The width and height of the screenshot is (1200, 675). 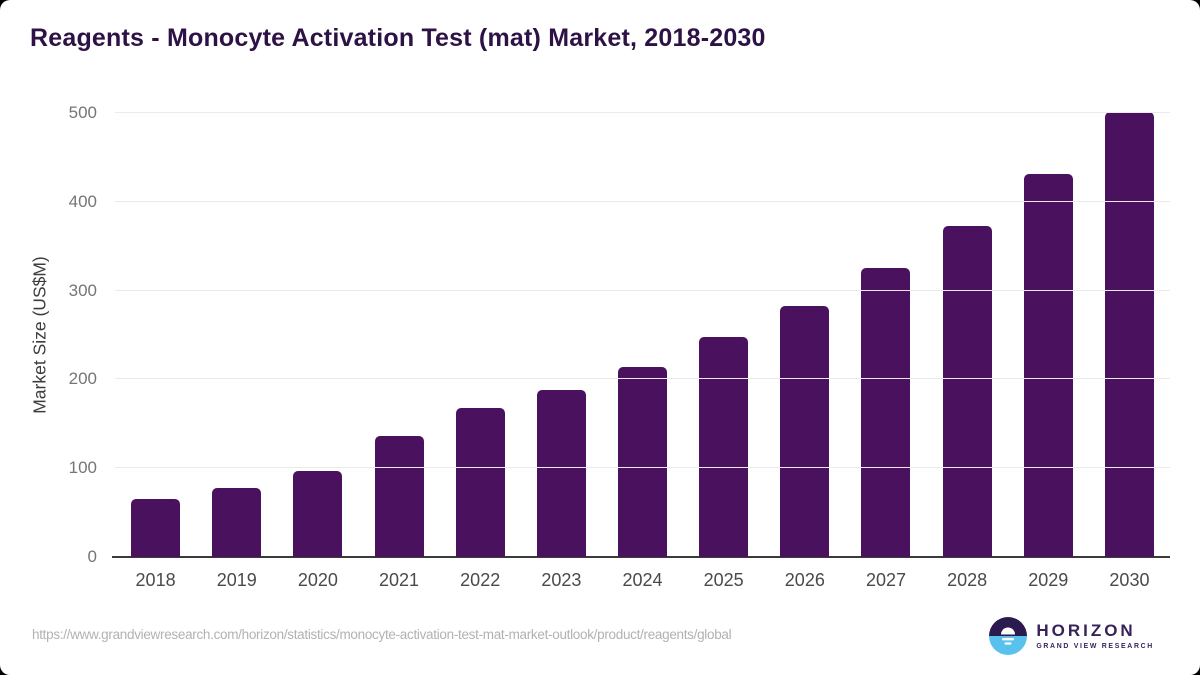 What do you see at coordinates (723, 580) in the screenshot?
I see `x-tick-label: 2025` at bounding box center [723, 580].